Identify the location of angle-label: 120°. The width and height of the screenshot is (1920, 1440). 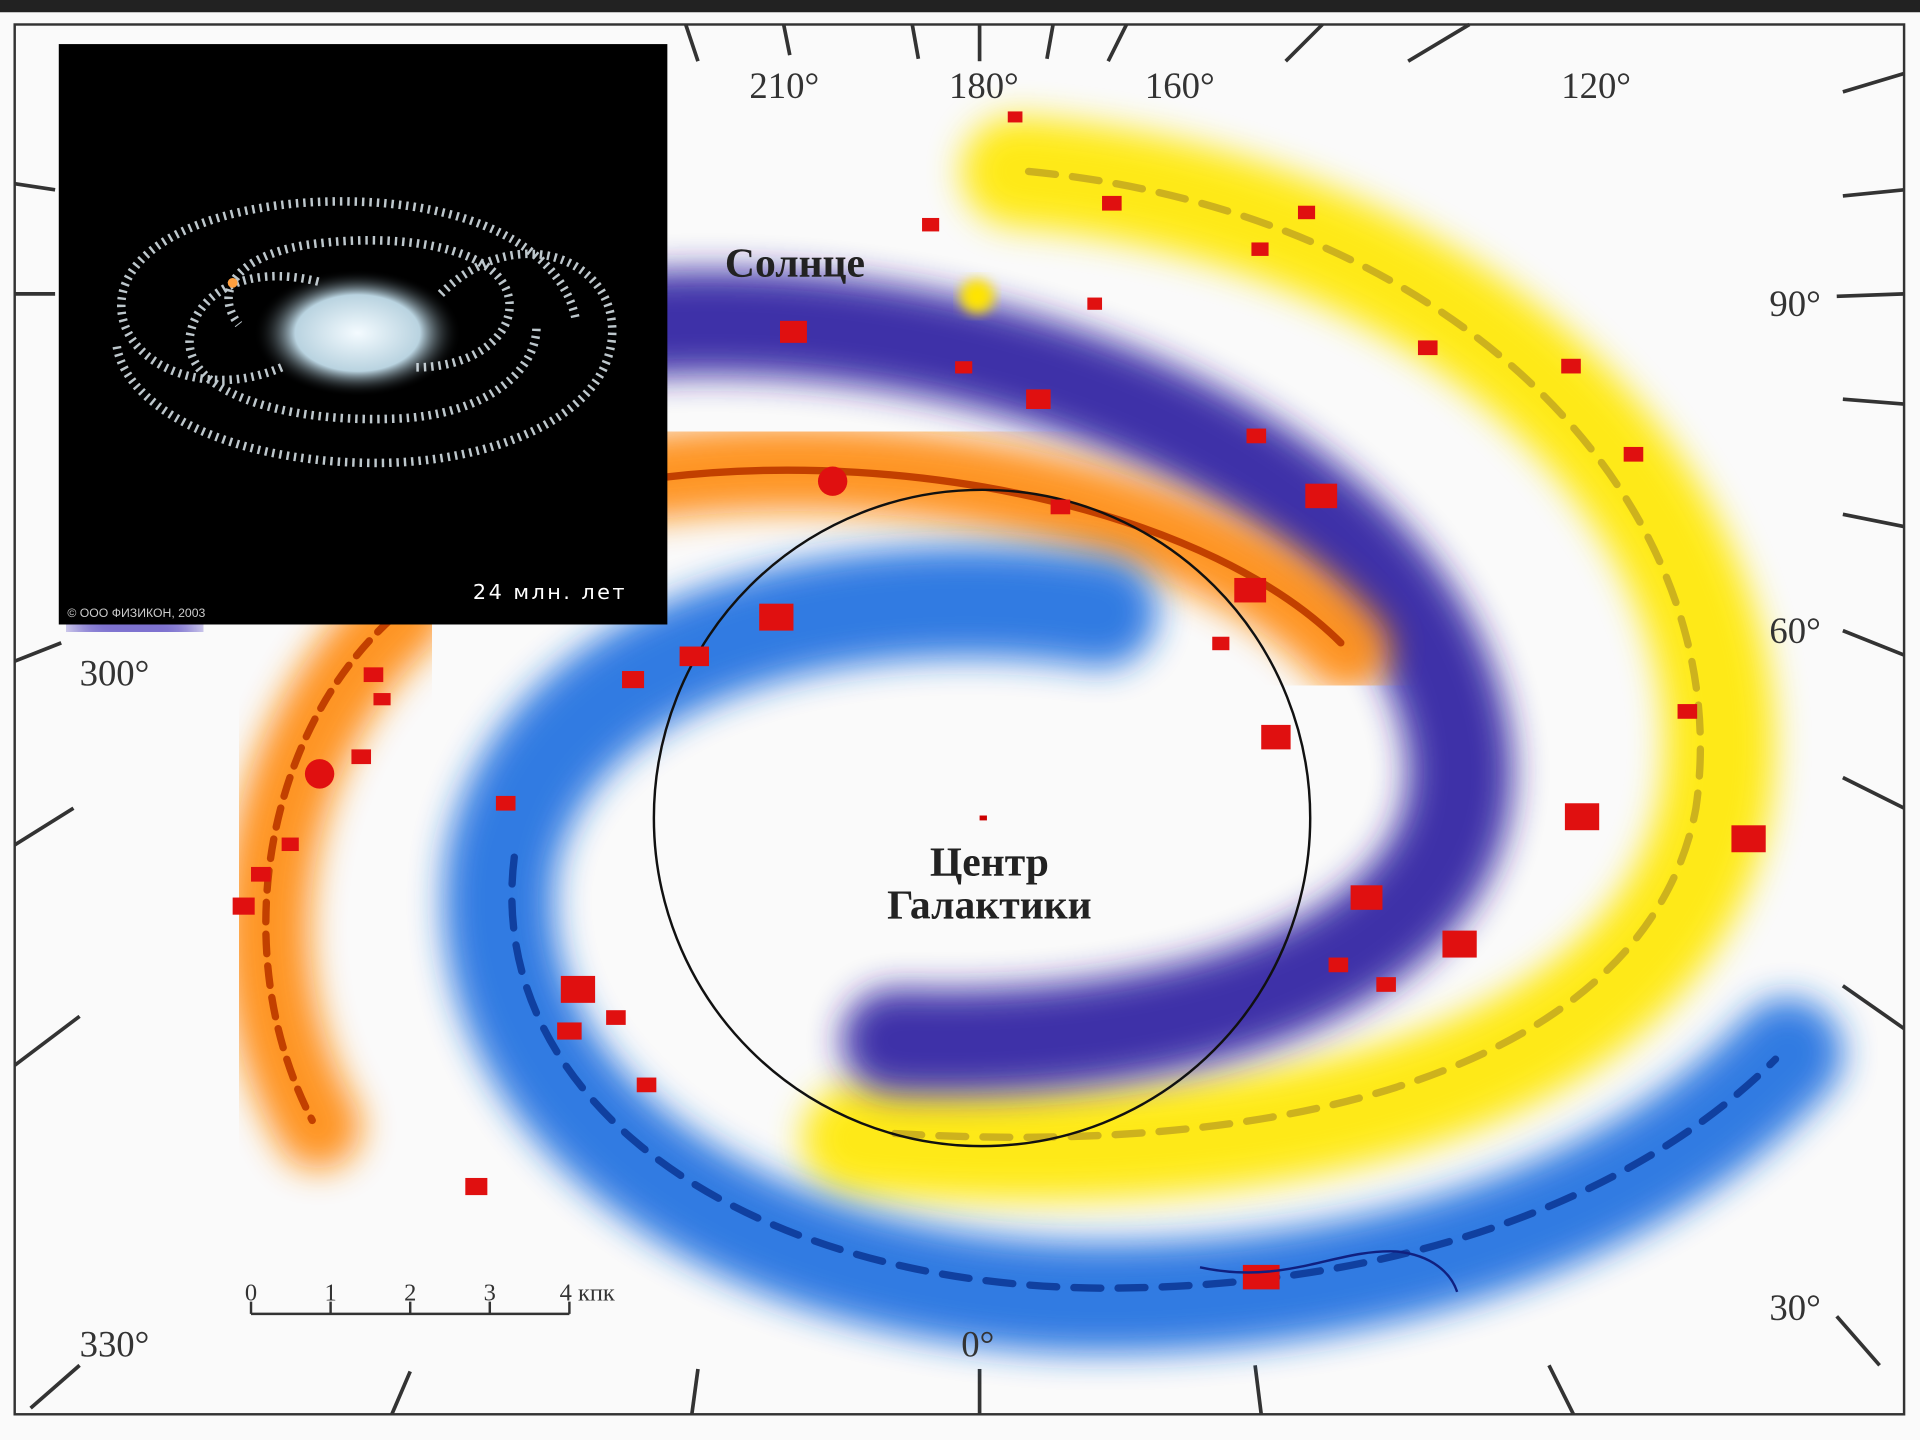
(1596, 85).